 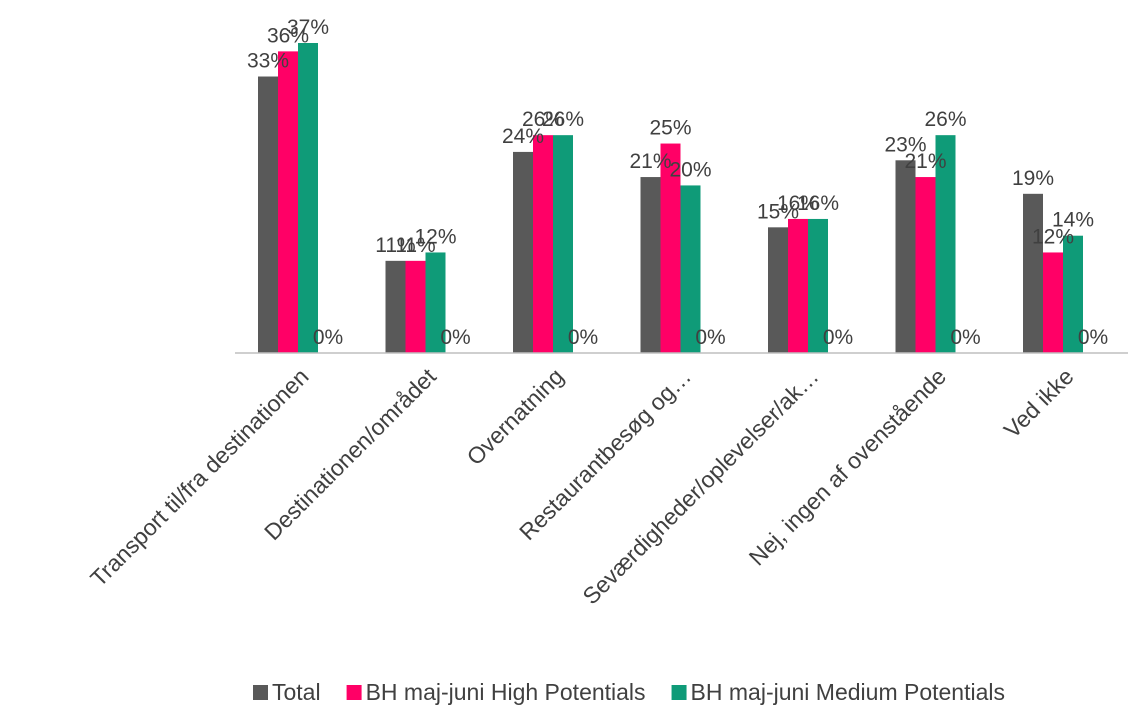 I want to click on value-label-4-series-2: 25%, so click(x=670, y=128).